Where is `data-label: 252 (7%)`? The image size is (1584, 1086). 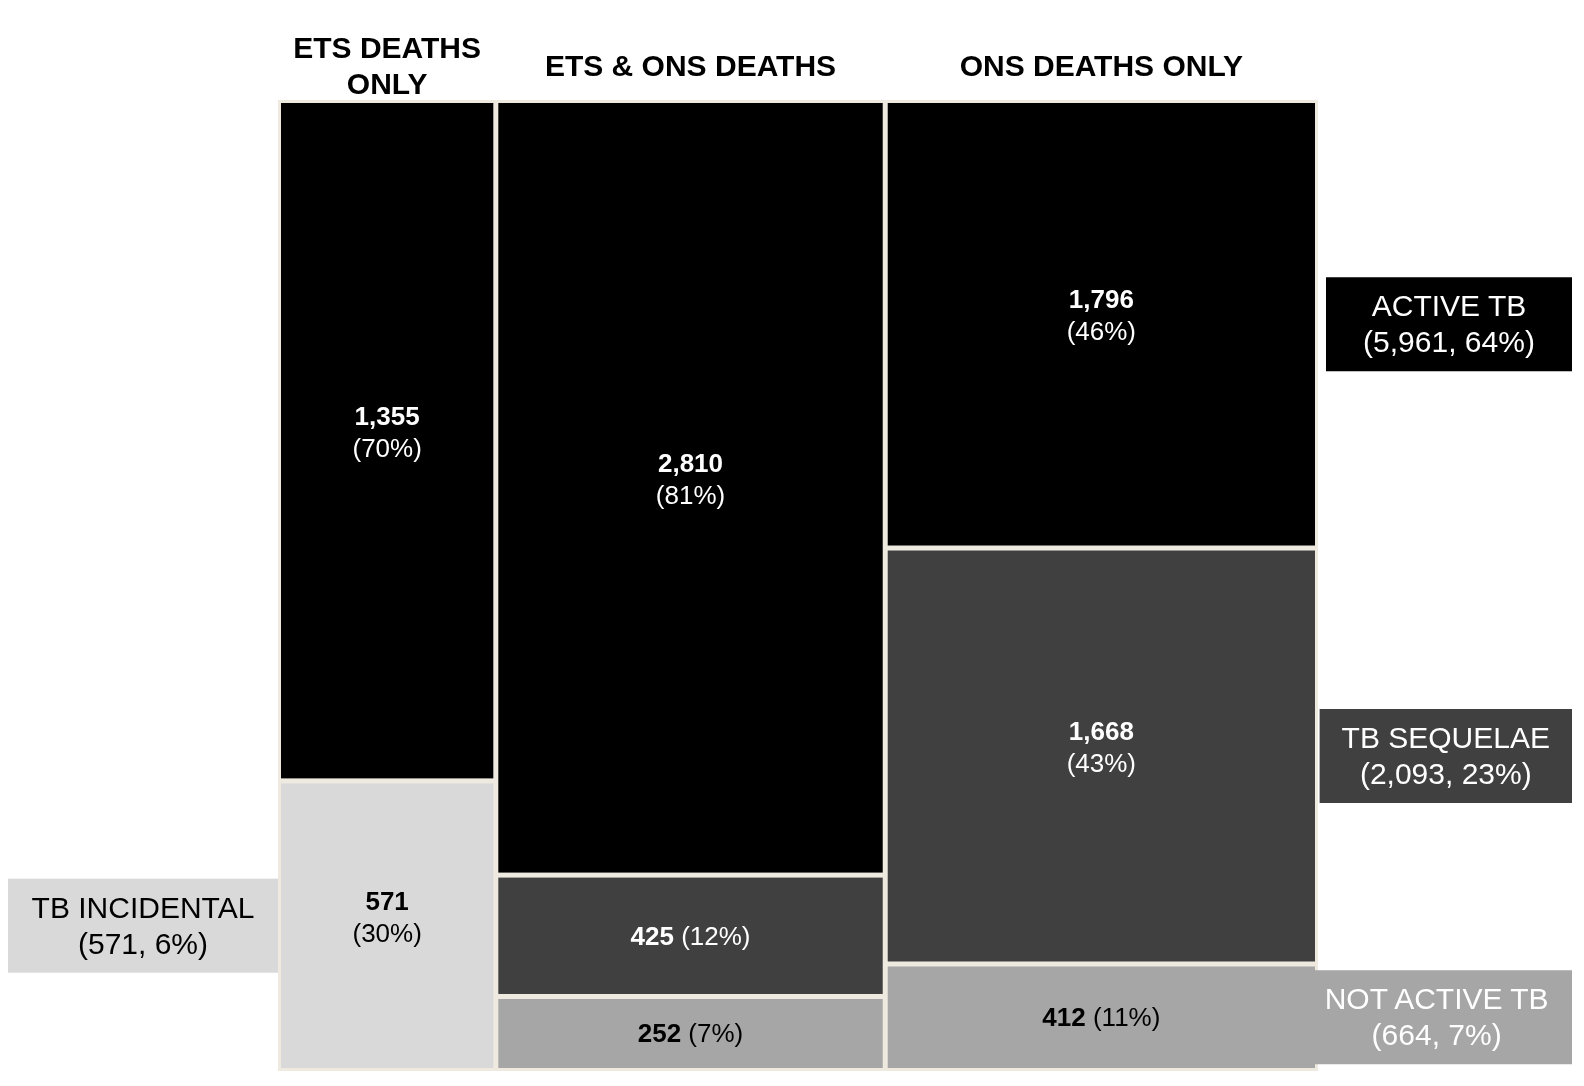 data-label: 252 (7%) is located at coordinates (690, 1033).